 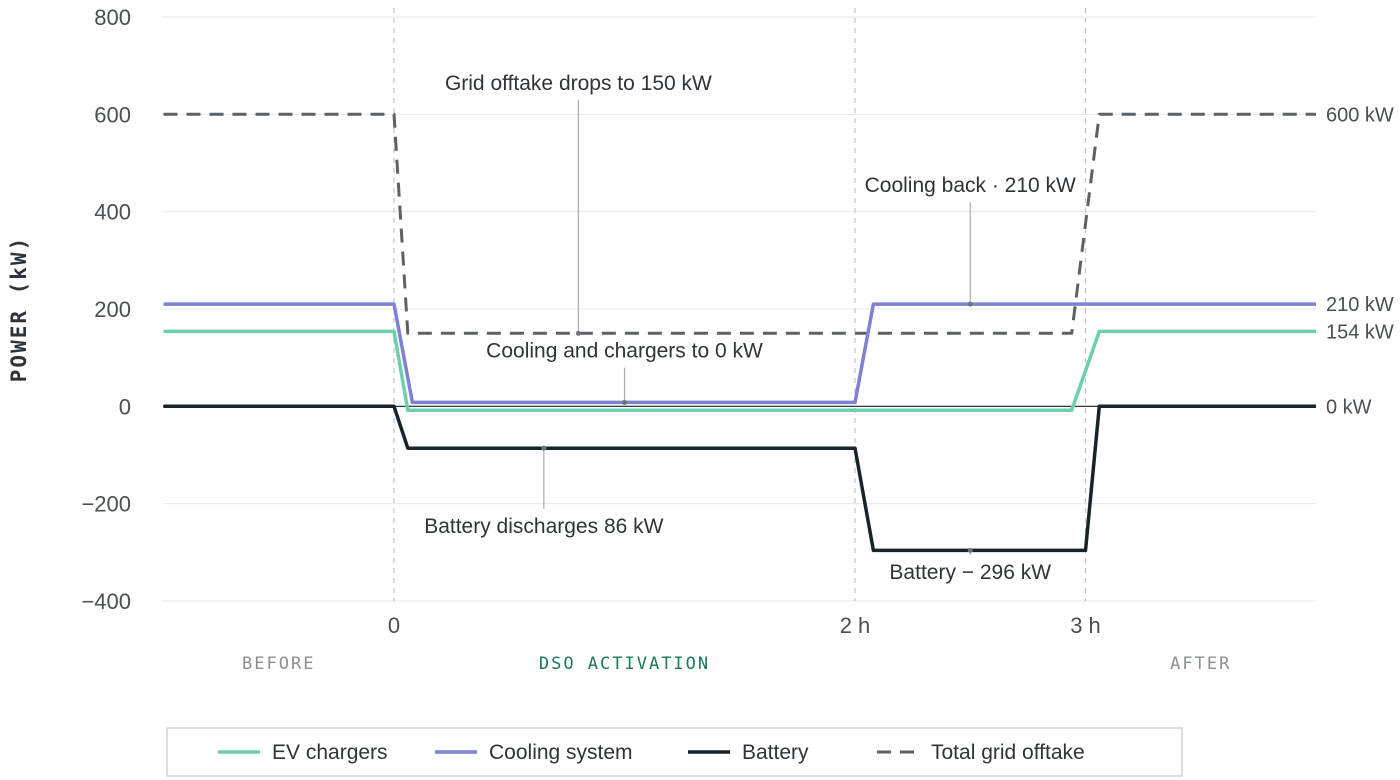 I want to click on legend-box, so click(x=674, y=752).